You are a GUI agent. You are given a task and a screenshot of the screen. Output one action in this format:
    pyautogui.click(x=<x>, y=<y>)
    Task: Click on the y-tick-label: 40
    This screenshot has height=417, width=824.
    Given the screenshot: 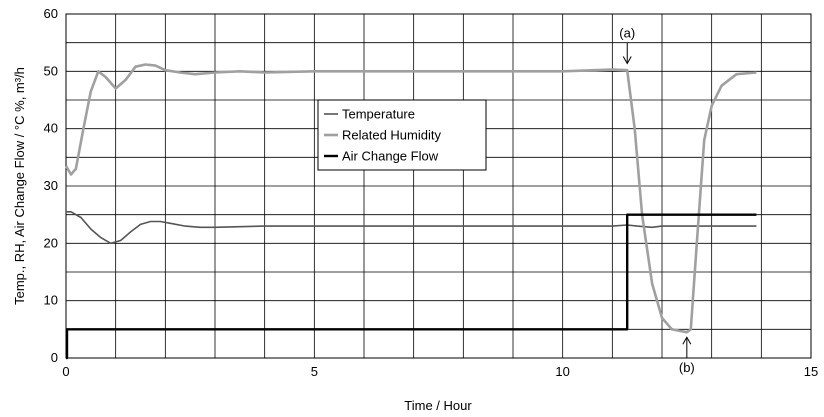 What is the action you would take?
    pyautogui.click(x=51, y=128)
    